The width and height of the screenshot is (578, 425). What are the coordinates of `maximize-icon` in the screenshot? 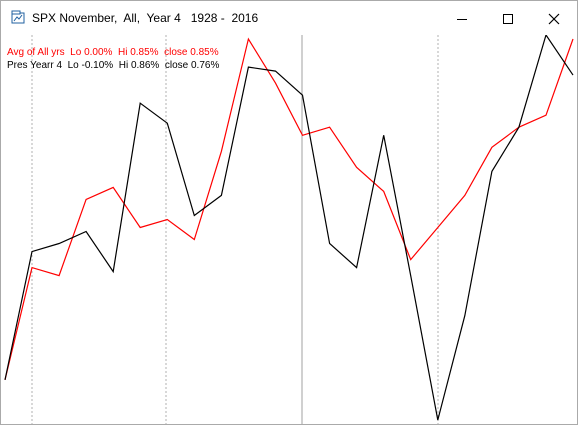 It's located at (508, 19).